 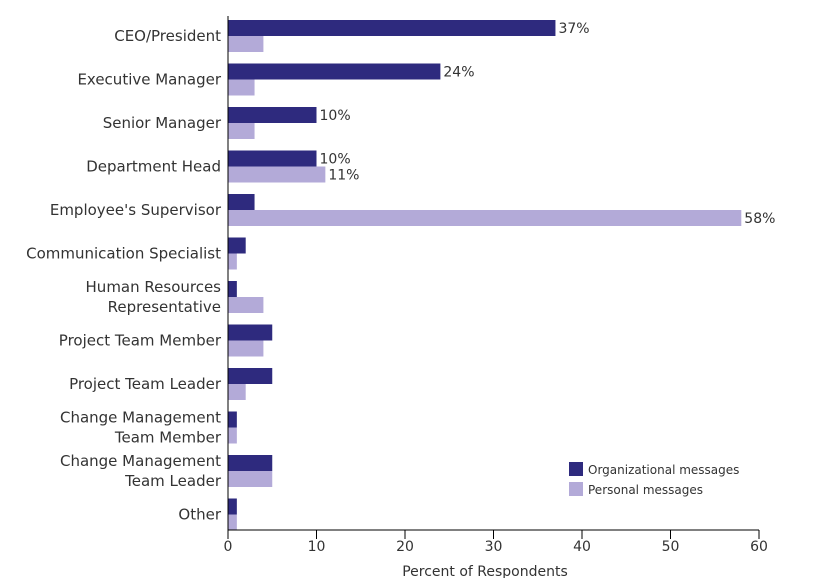 I want to click on x-tick-label-1: 10, so click(x=317, y=547).